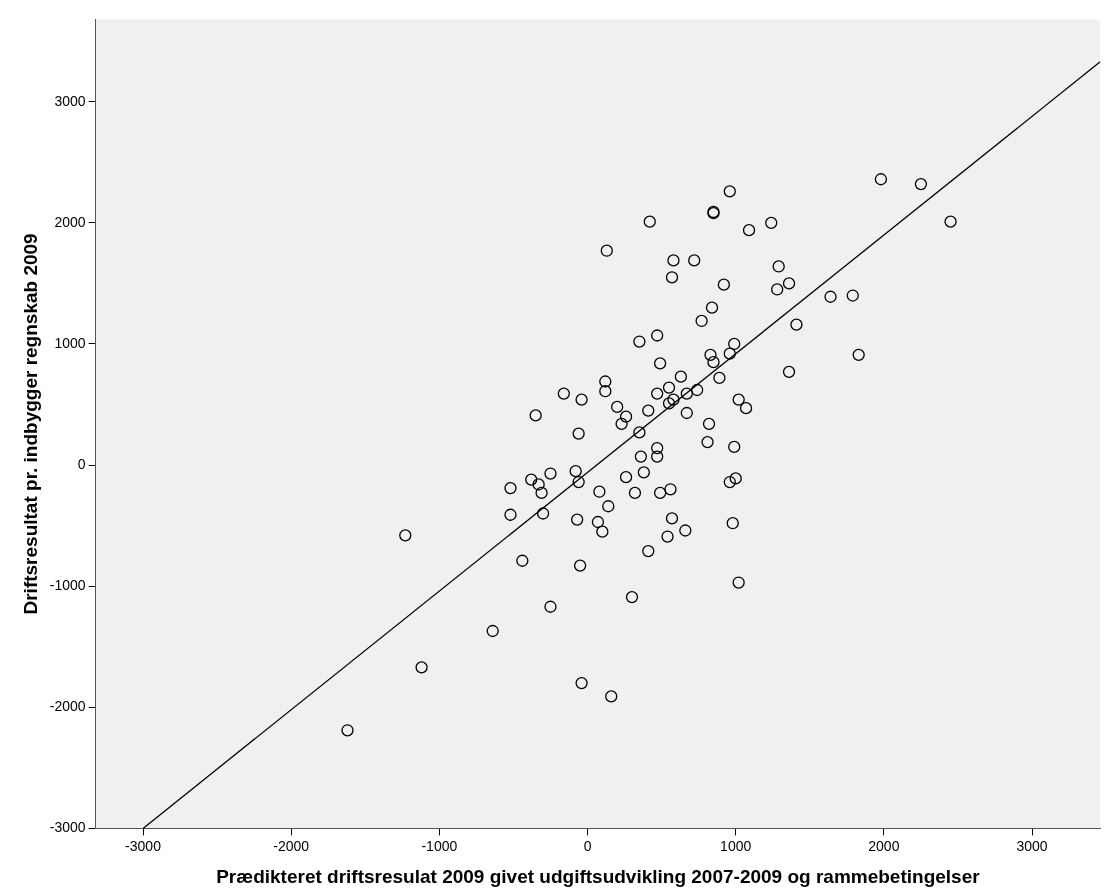  What do you see at coordinates (1032, 845) in the screenshot?
I see `x-tick-label: 3000` at bounding box center [1032, 845].